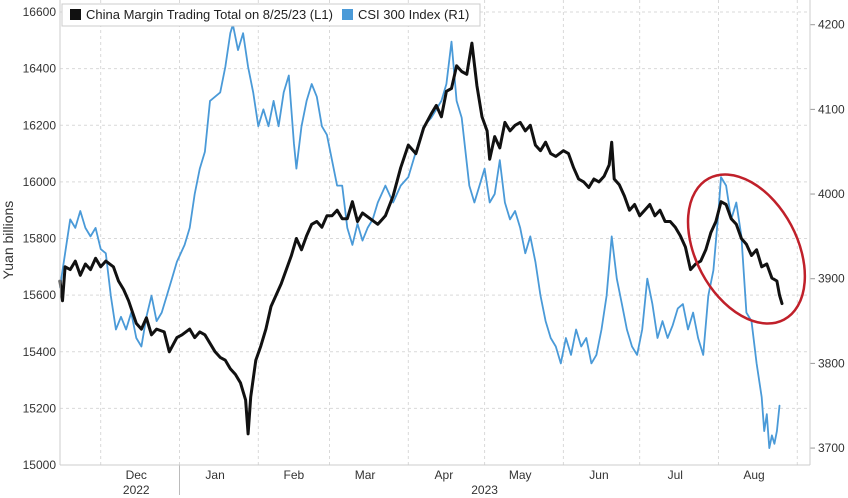  What do you see at coordinates (294, 475) in the screenshot?
I see `month-tick-label: Feb` at bounding box center [294, 475].